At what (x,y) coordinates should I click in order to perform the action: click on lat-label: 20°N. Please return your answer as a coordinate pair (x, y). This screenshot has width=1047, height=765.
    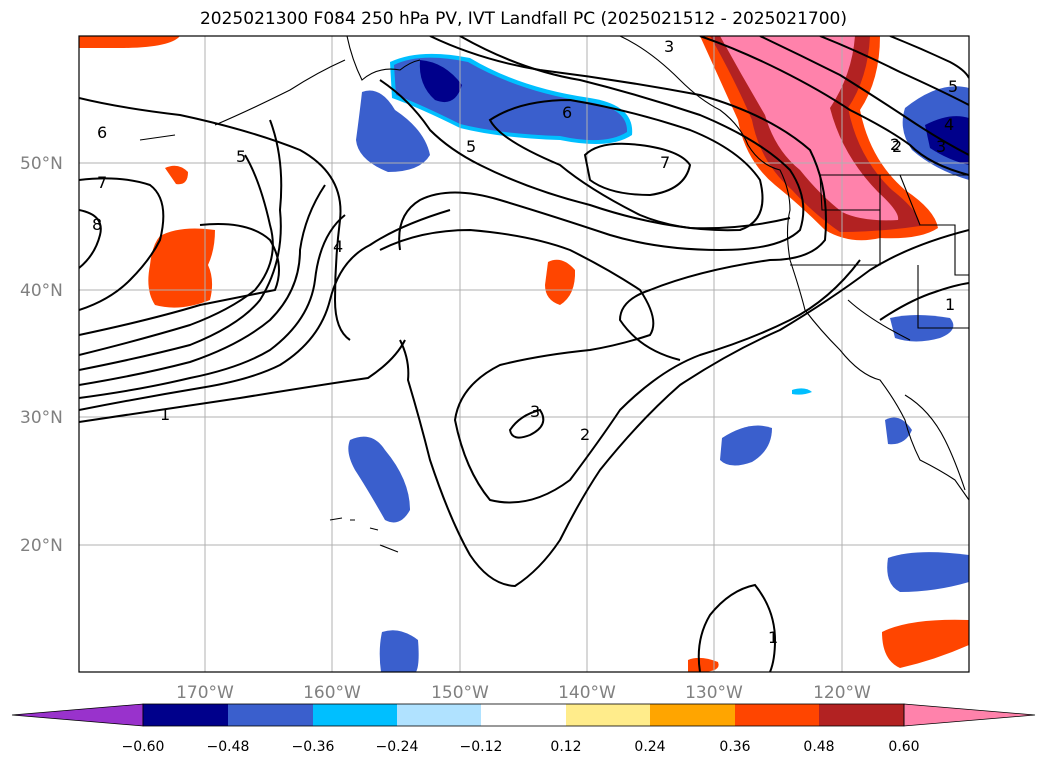
    Looking at the image, I should click on (41, 546).